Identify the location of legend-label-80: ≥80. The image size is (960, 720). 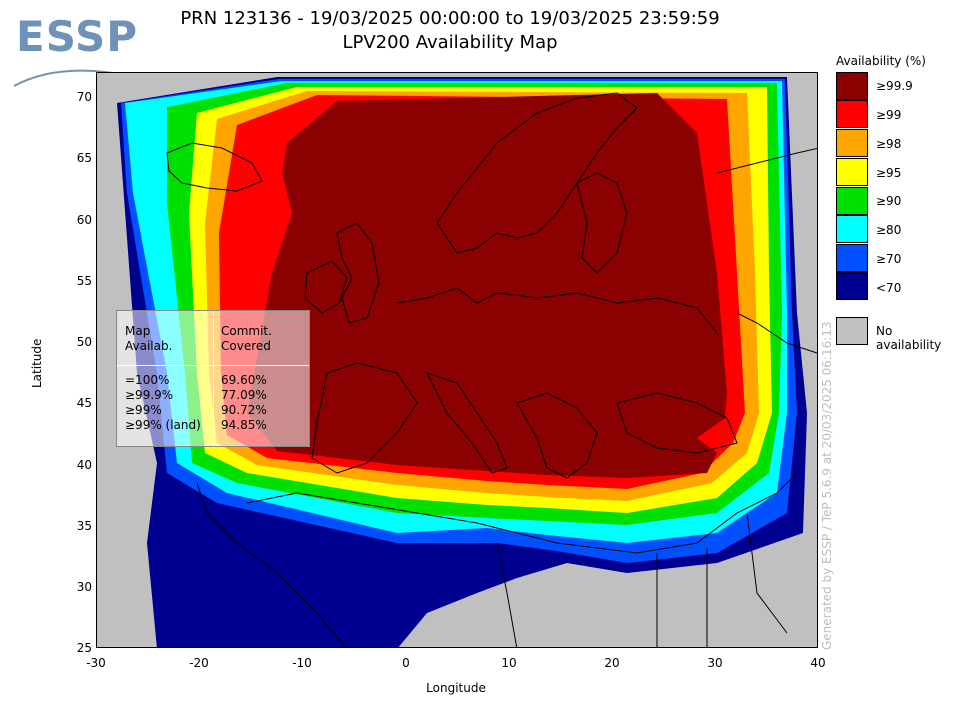
(889, 230).